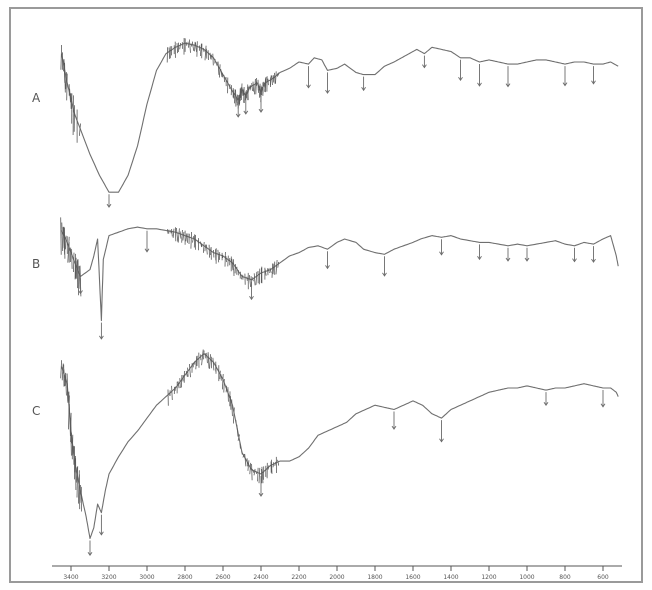 The width and height of the screenshot is (652, 590). Describe the element at coordinates (70, 577) in the screenshot. I see `x-tick-label: 3400` at that location.